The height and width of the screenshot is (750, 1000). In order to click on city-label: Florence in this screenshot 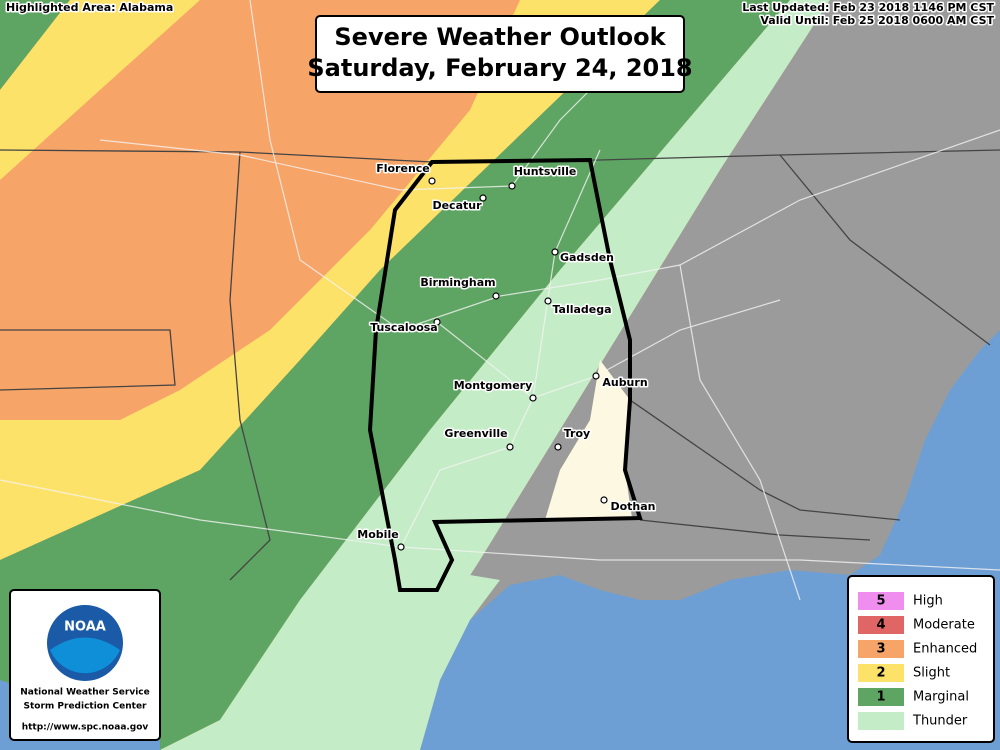, I will do `click(403, 168)`.